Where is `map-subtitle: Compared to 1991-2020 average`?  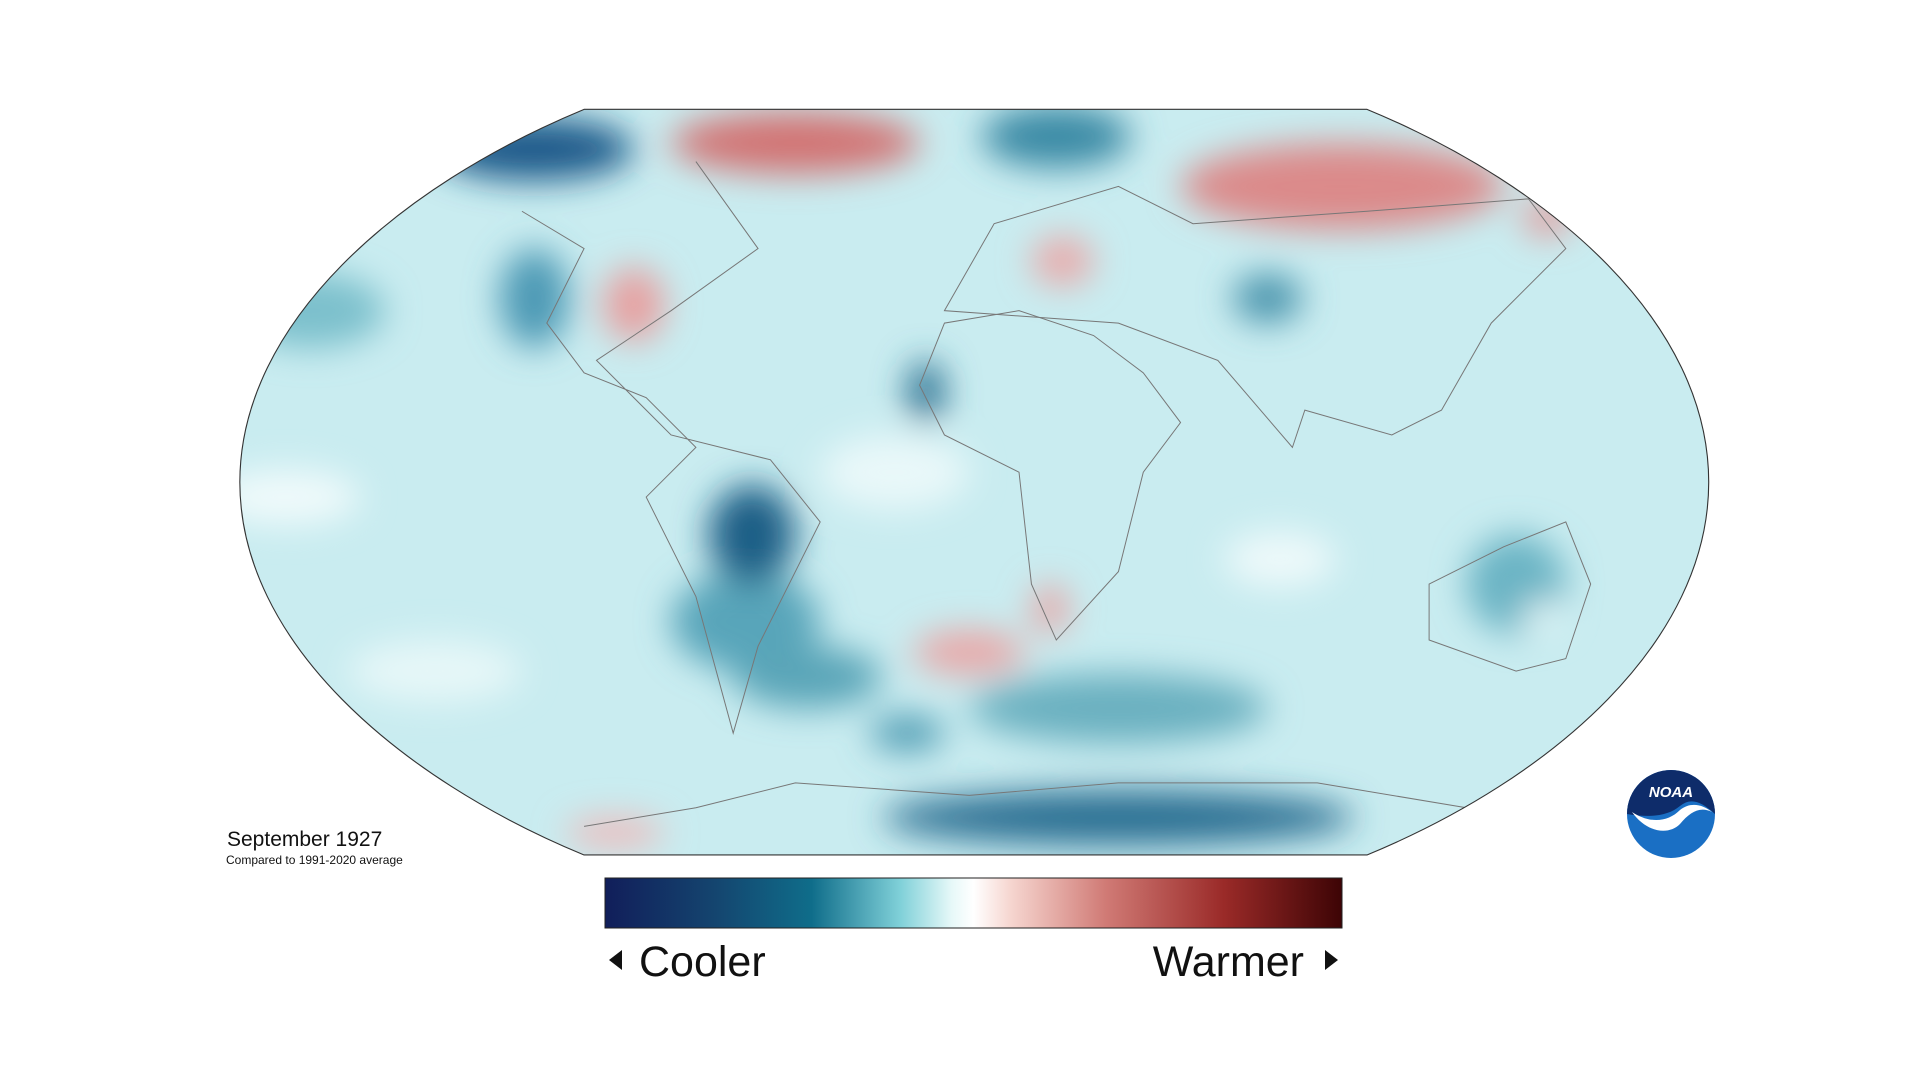
map-subtitle: Compared to 1991-2020 average is located at coordinates (314, 860).